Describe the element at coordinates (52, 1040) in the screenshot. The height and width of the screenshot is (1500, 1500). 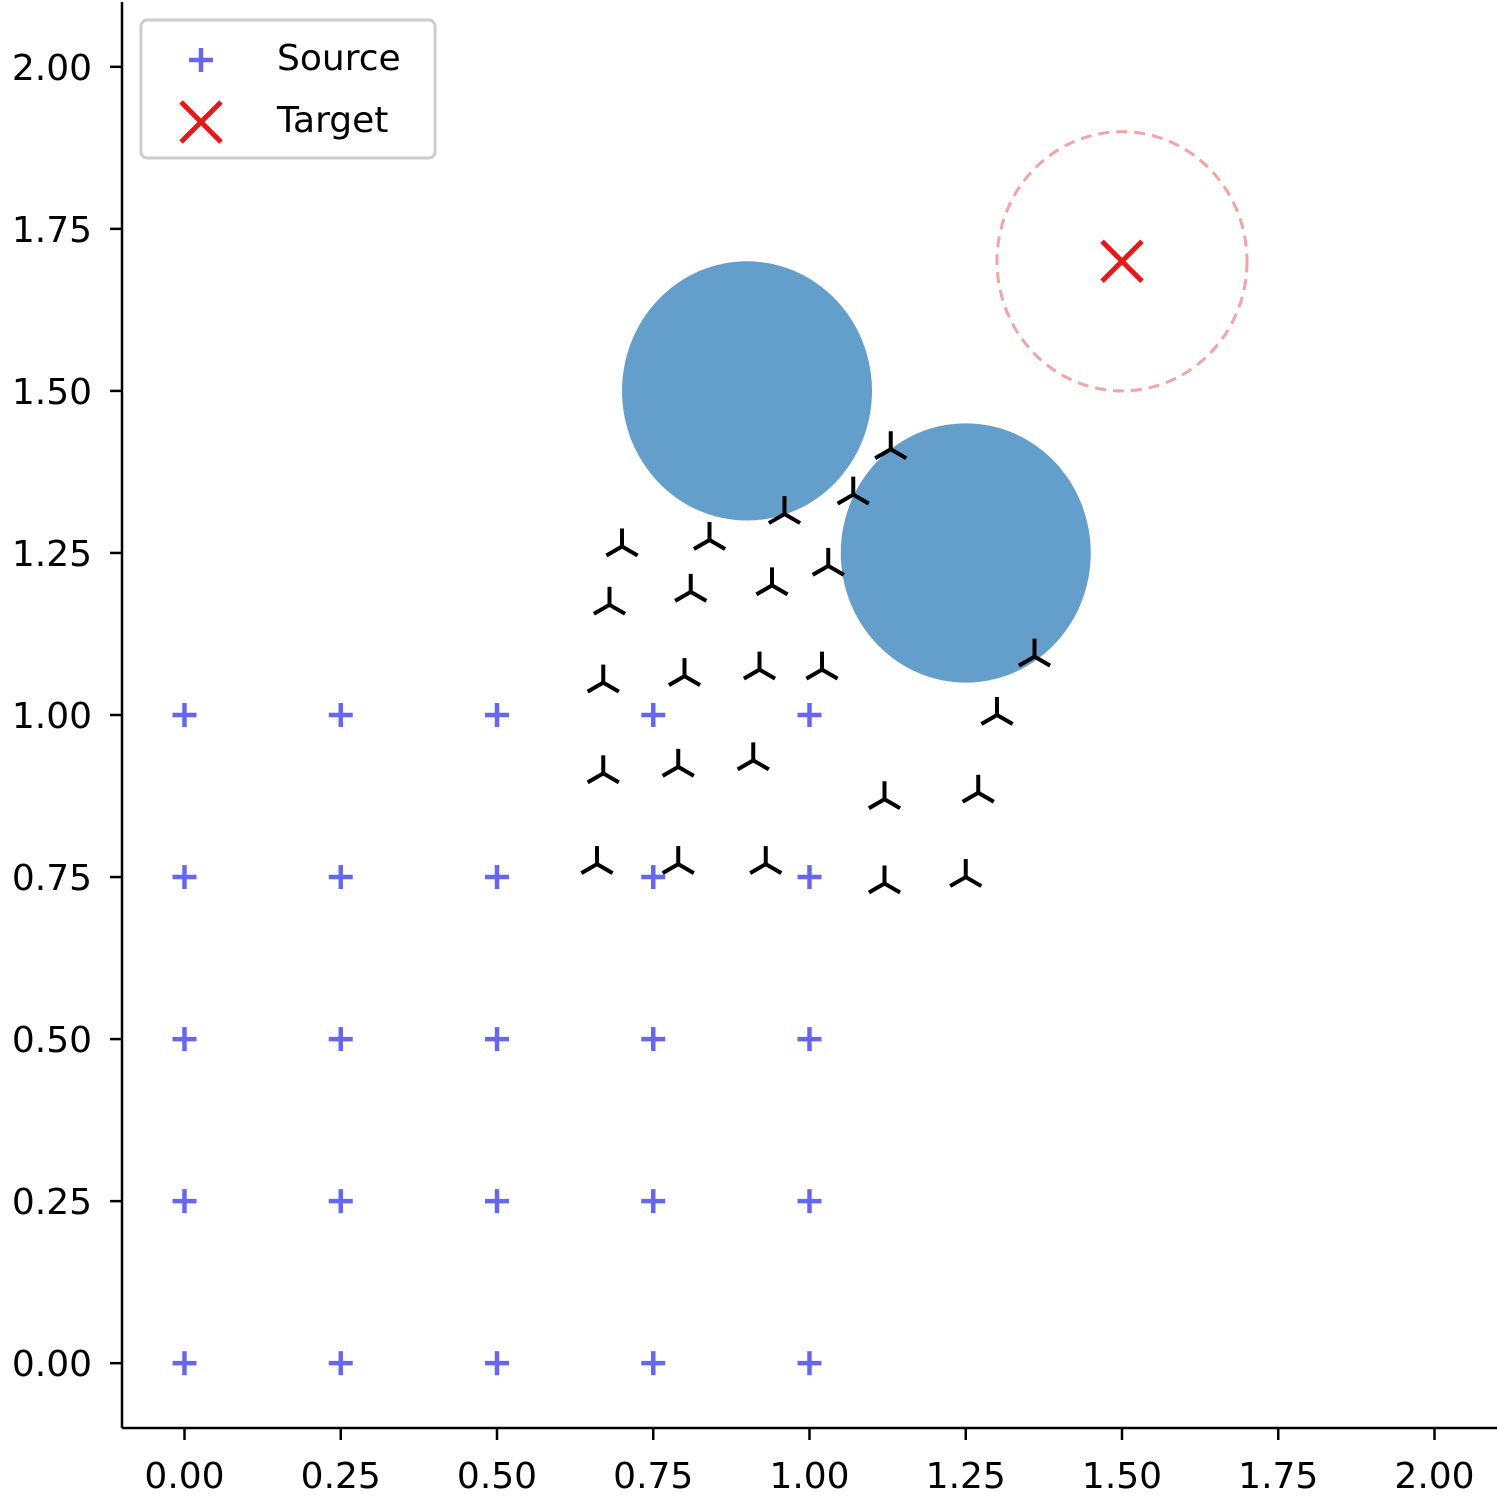
I see `y-tick-label: 0.50` at that location.